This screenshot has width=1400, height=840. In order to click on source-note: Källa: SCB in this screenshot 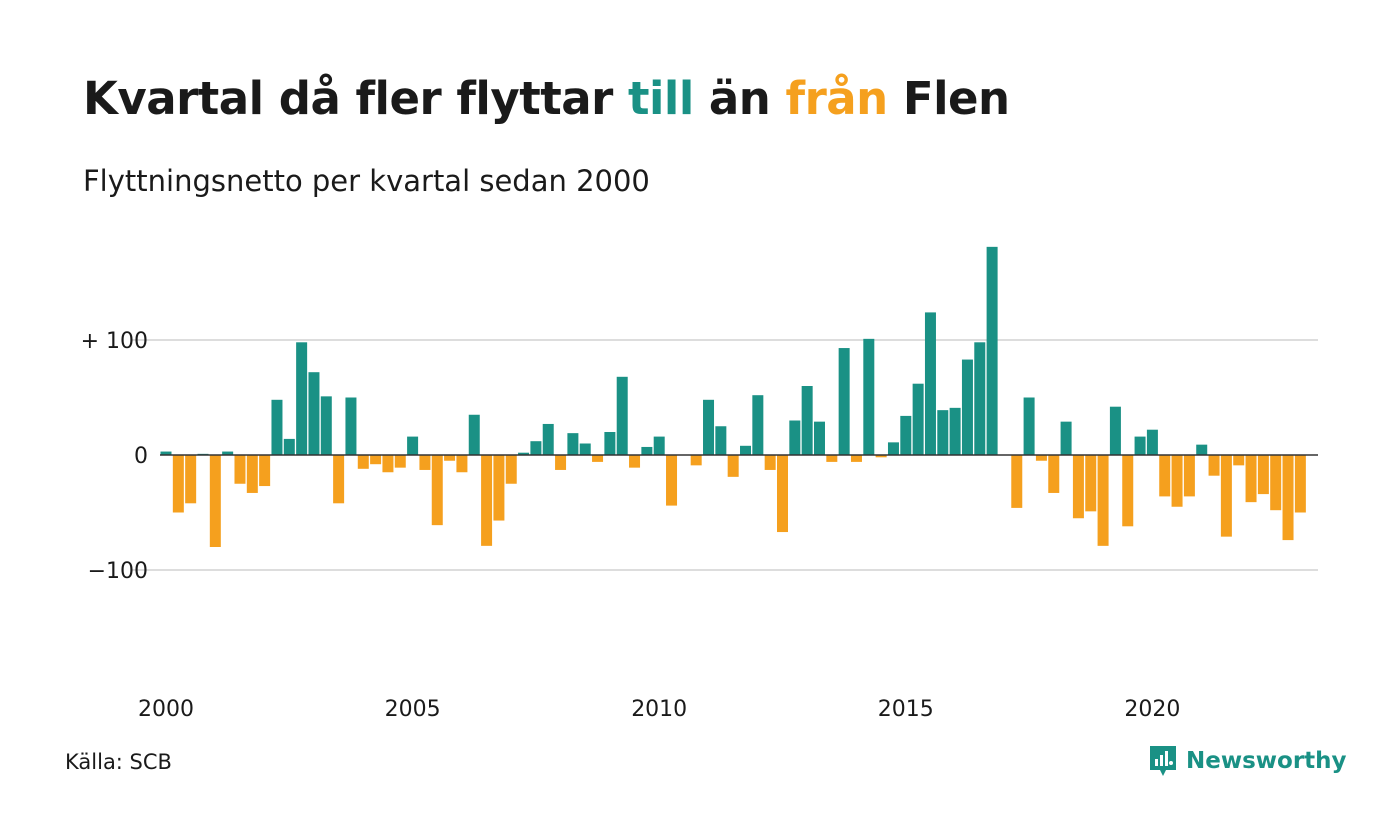, I will do `click(118, 762)`.